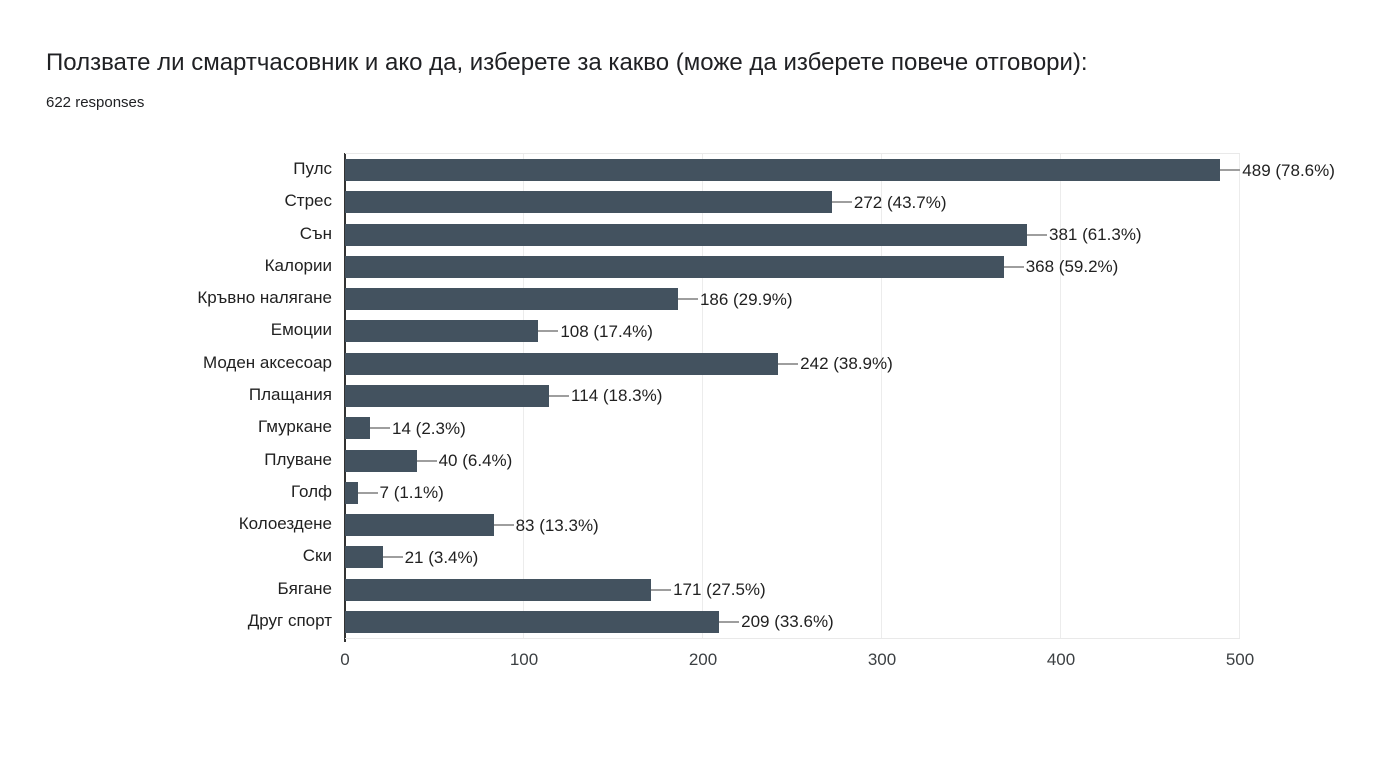 This screenshot has width=1378, height=768. Describe the element at coordinates (298, 459) in the screenshot. I see `category-label: Плуване` at that location.